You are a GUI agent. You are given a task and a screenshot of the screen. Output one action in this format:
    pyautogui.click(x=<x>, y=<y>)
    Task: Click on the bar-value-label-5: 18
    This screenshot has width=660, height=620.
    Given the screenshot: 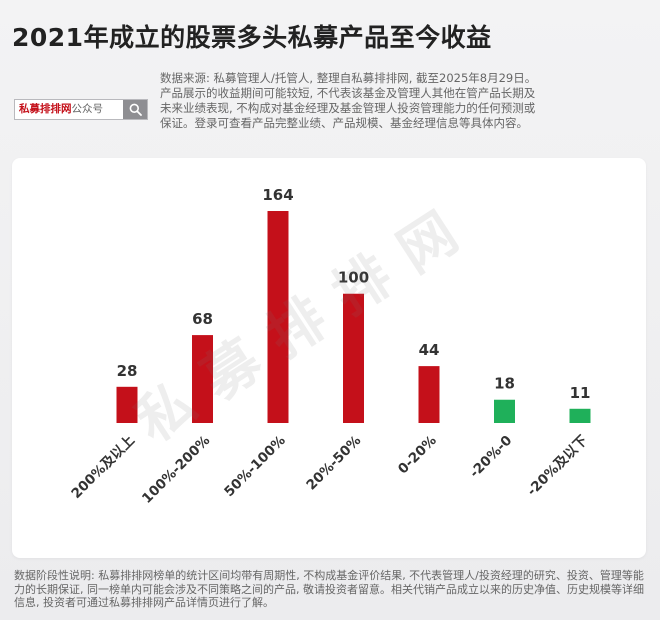 What is the action you would take?
    pyautogui.click(x=504, y=384)
    